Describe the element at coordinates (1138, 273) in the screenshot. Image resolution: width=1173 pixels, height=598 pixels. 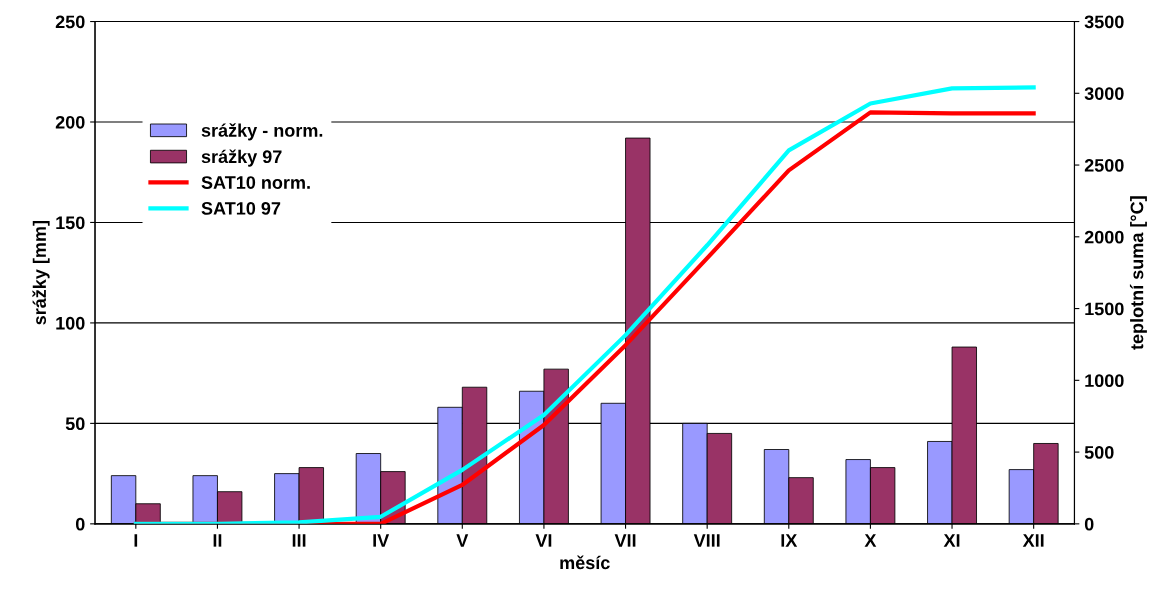
I see `y2-axis-title: teplotní suma [°C]` at that location.